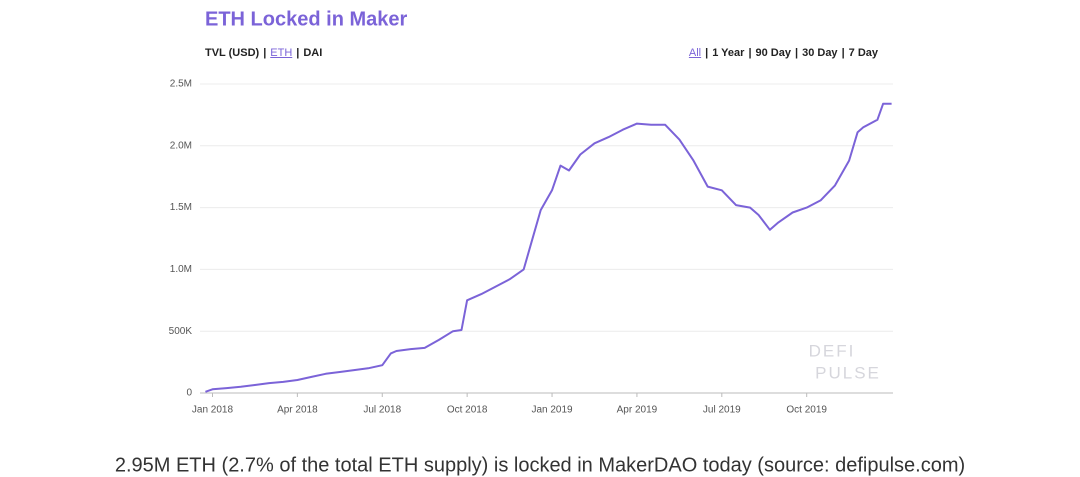  Describe the element at coordinates (848, 372) in the screenshot. I see `watermark: PULSE` at that location.